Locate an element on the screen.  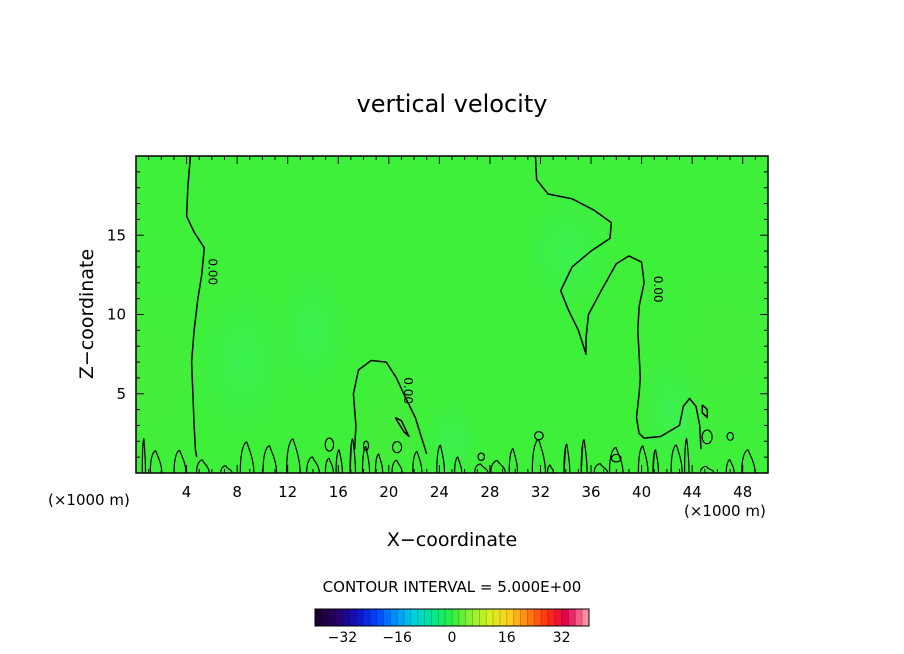
contour-line-center-plume is located at coordinates (390, 407).